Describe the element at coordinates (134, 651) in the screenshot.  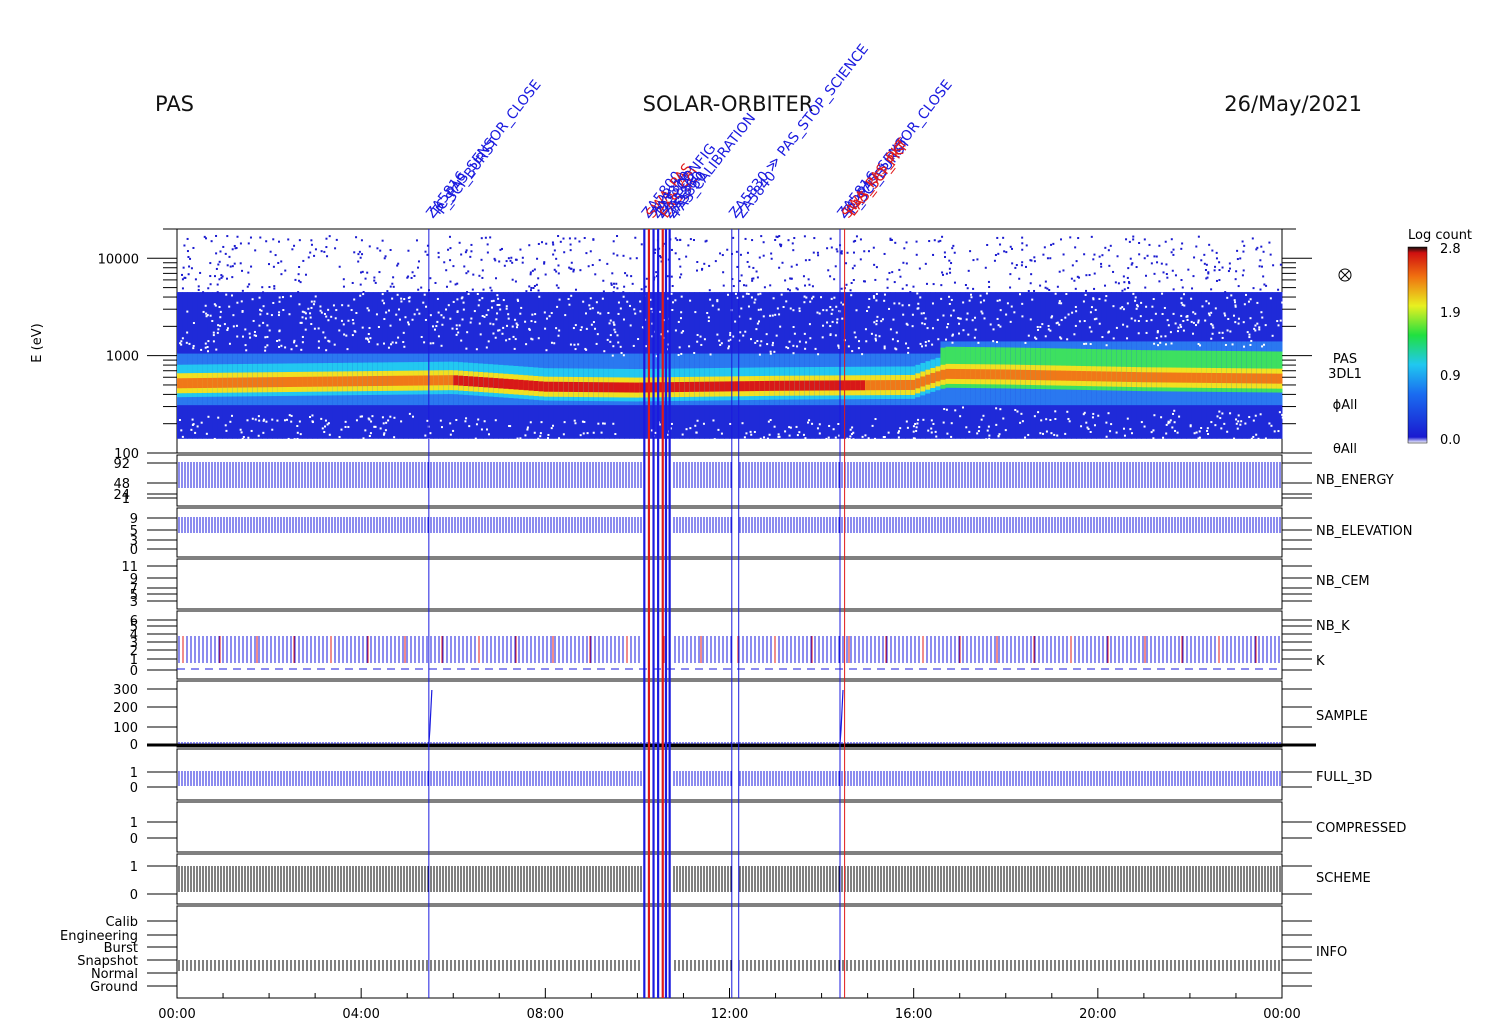
I see `panel-tick-label: 2` at that location.